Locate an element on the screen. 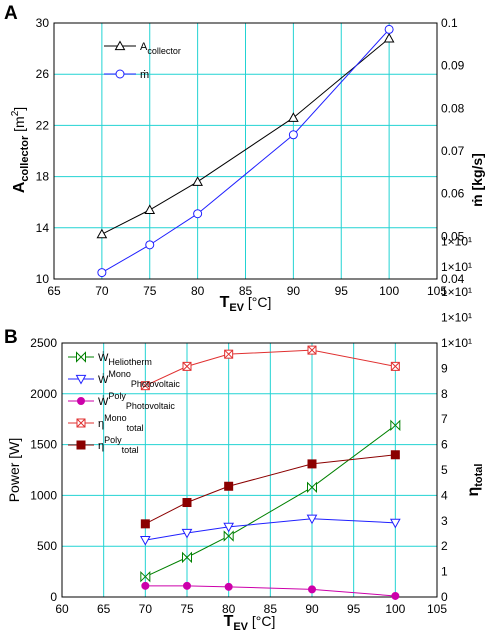 The height and width of the screenshot is (631, 491). y-left-tick-label: 22 is located at coordinates (43, 125).